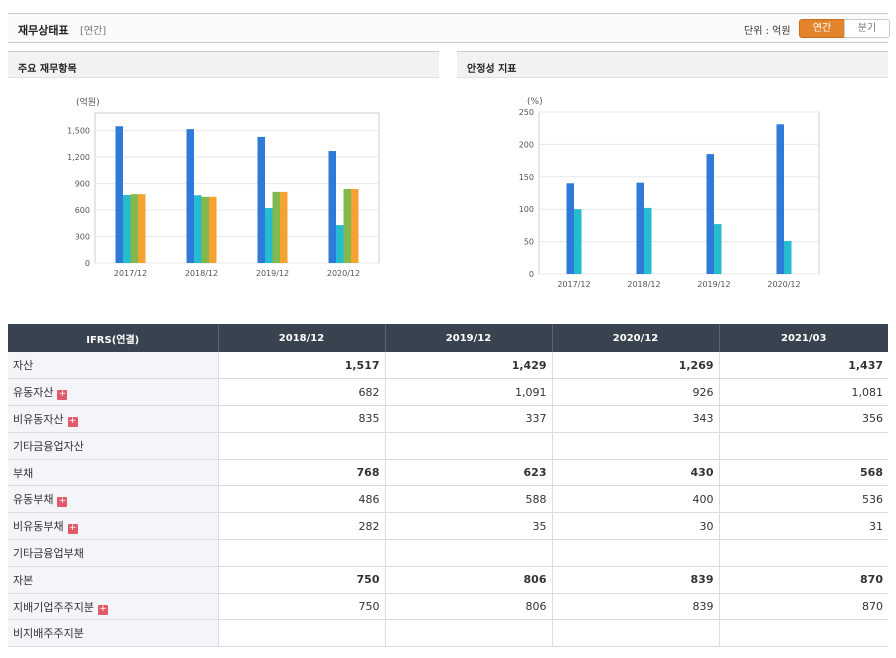 The height and width of the screenshot is (658, 896). I want to click on table-row: 기타금융업부채, so click(448, 553).